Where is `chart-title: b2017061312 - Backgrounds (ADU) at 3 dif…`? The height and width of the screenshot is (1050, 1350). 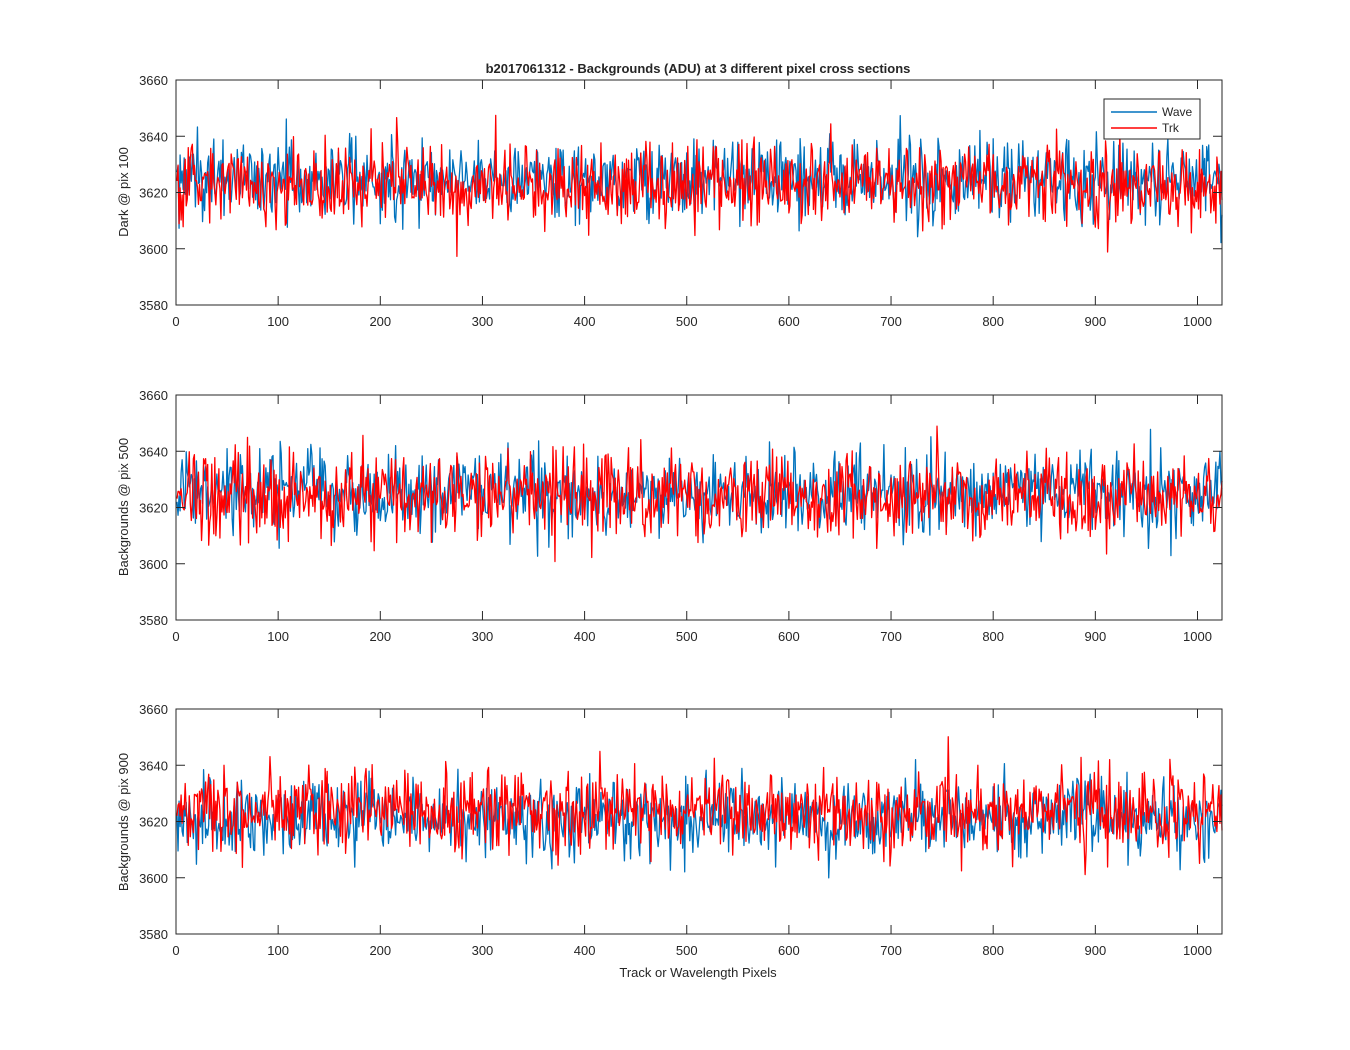 chart-title: b2017061312 - Backgrounds (ADU) at 3 dif… is located at coordinates (698, 68).